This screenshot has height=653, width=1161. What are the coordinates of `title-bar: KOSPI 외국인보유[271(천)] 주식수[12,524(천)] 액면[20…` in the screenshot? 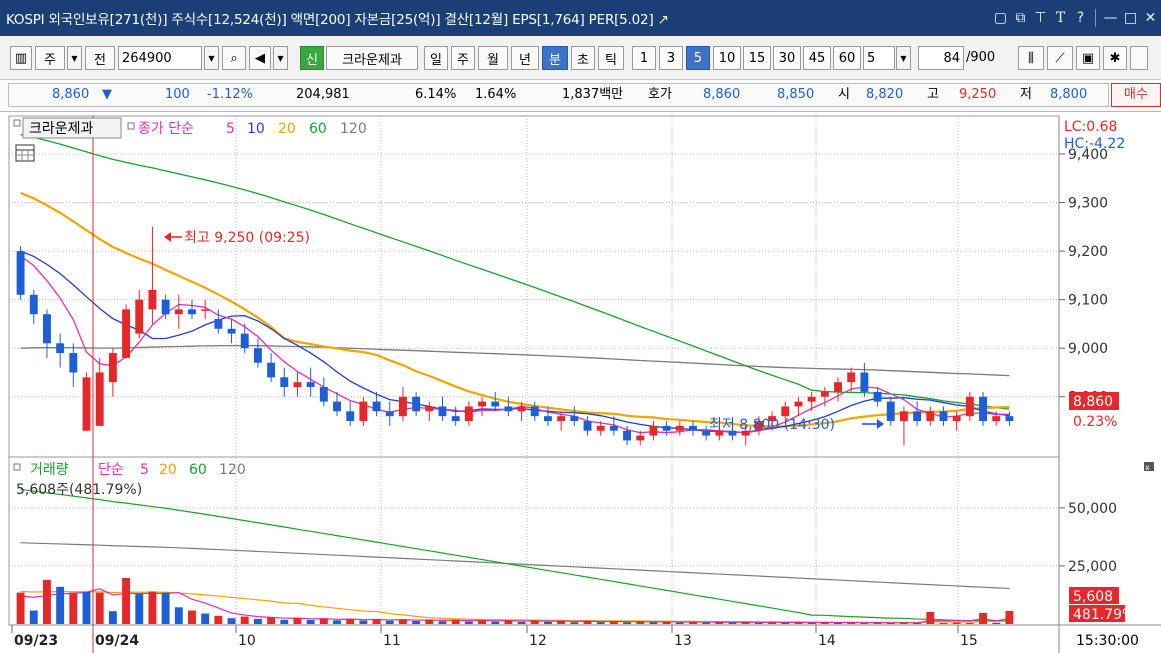 It's located at (580, 18).